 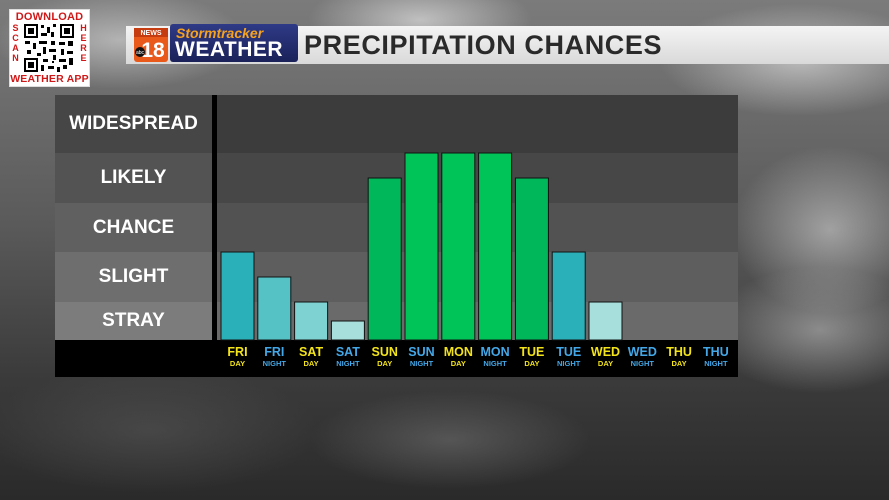 What do you see at coordinates (311, 321) in the screenshot?
I see `bar-sat-day` at bounding box center [311, 321].